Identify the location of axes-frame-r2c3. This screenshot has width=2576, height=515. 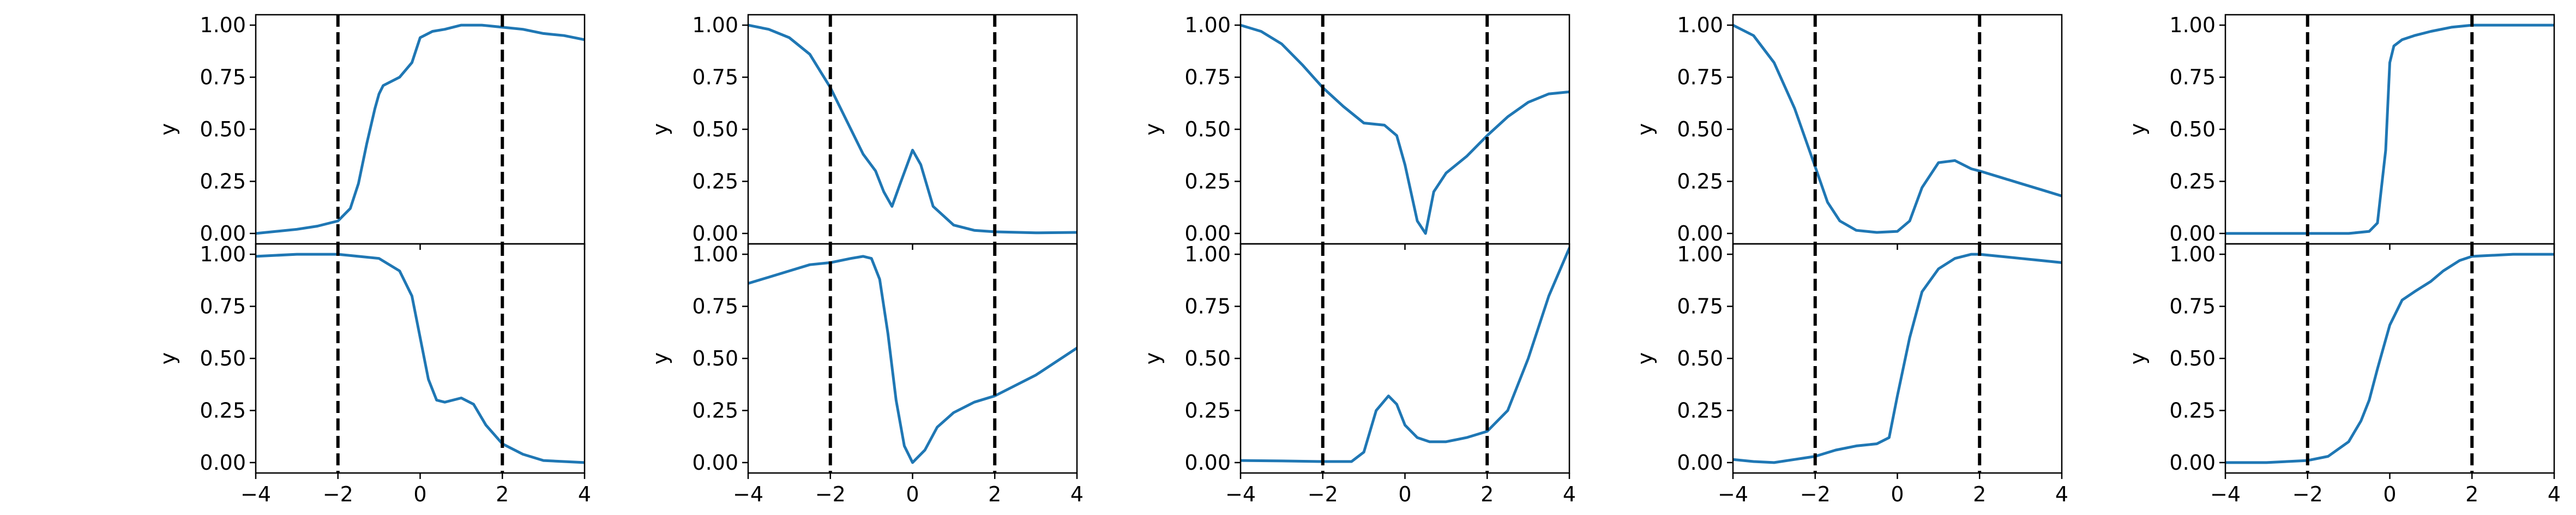
(1404, 358).